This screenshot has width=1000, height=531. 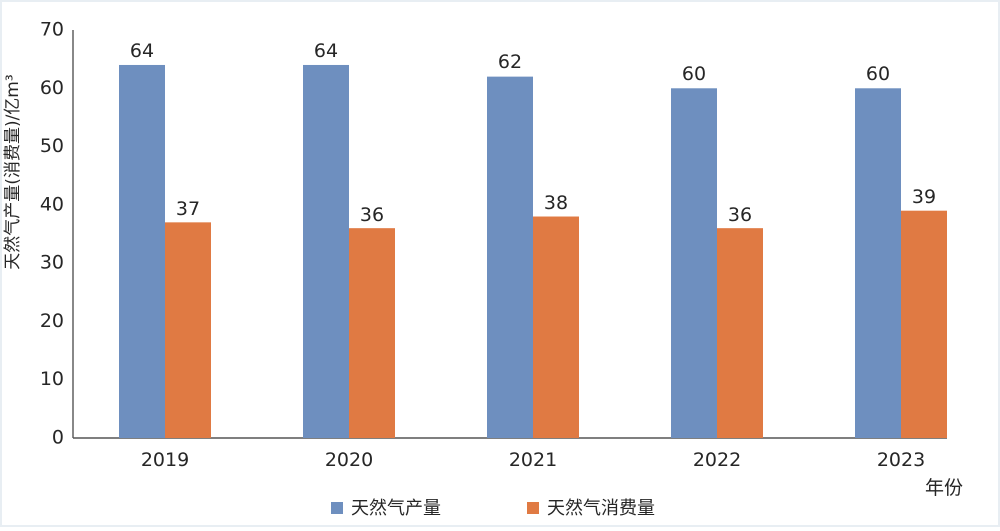 I want to click on data-label-production-2019: 64, so click(x=142, y=51).